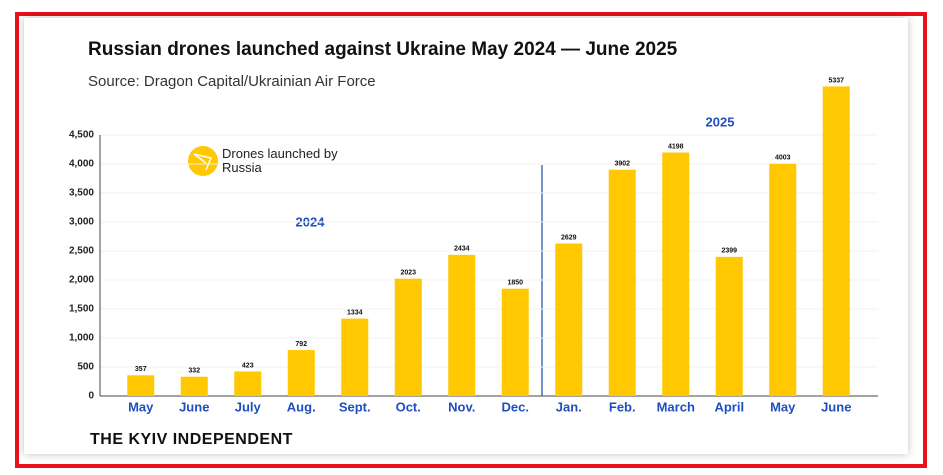 This screenshot has height=475, width=943. Describe the element at coordinates (408, 406) in the screenshot. I see `x-tick-label: Oct.` at that location.